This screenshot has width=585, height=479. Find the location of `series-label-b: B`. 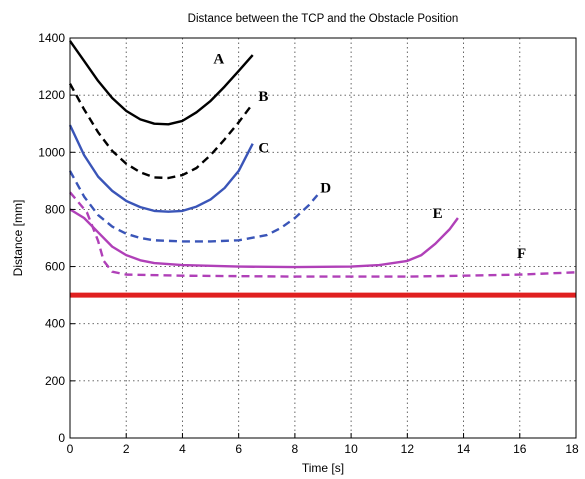

series-label-b: B is located at coordinates (263, 97).